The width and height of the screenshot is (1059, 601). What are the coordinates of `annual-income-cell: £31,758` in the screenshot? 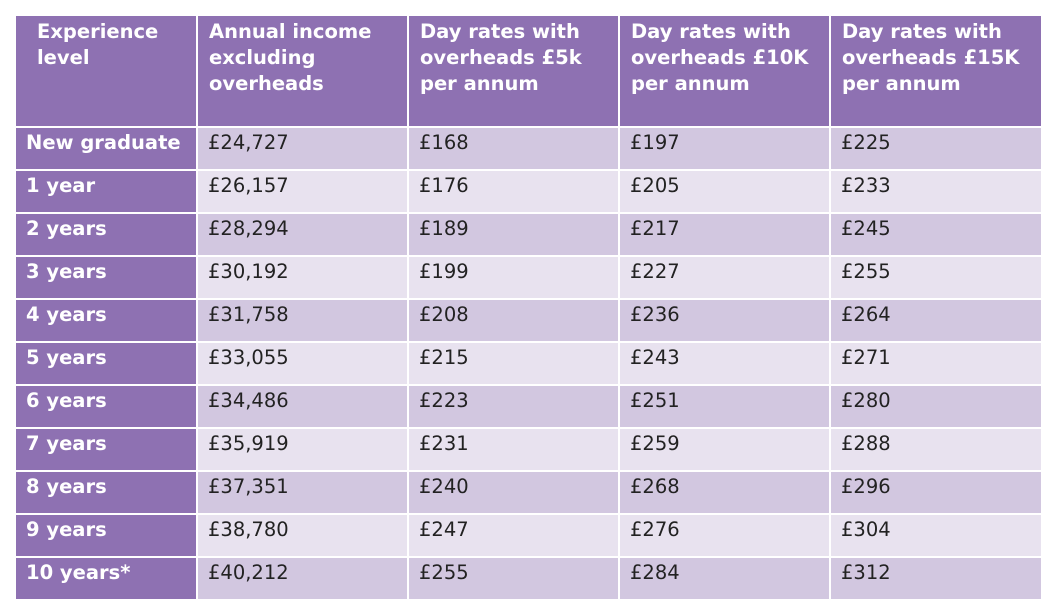 It's located at (303, 321).